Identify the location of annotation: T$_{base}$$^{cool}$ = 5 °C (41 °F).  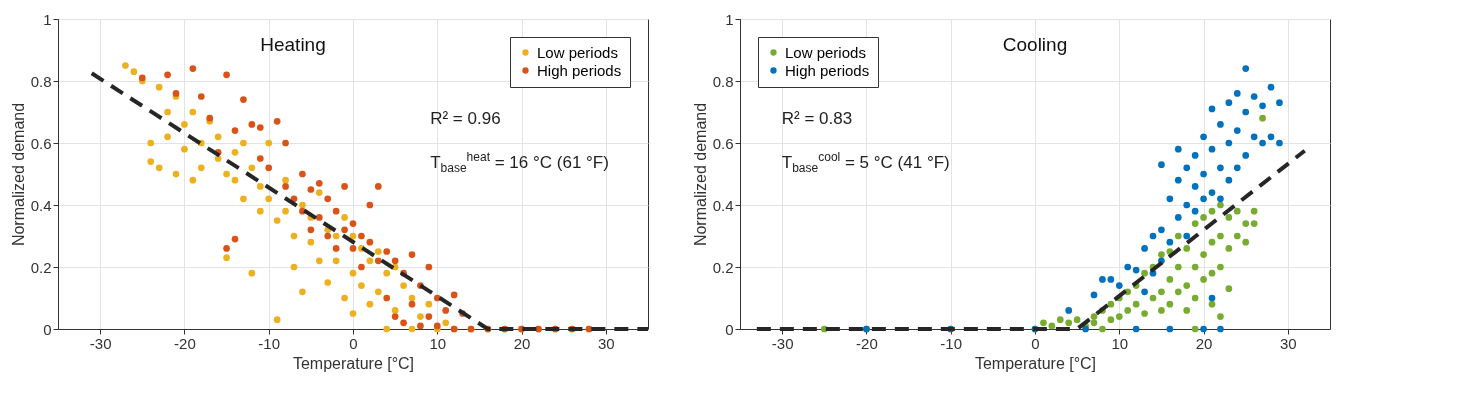
(865, 162).